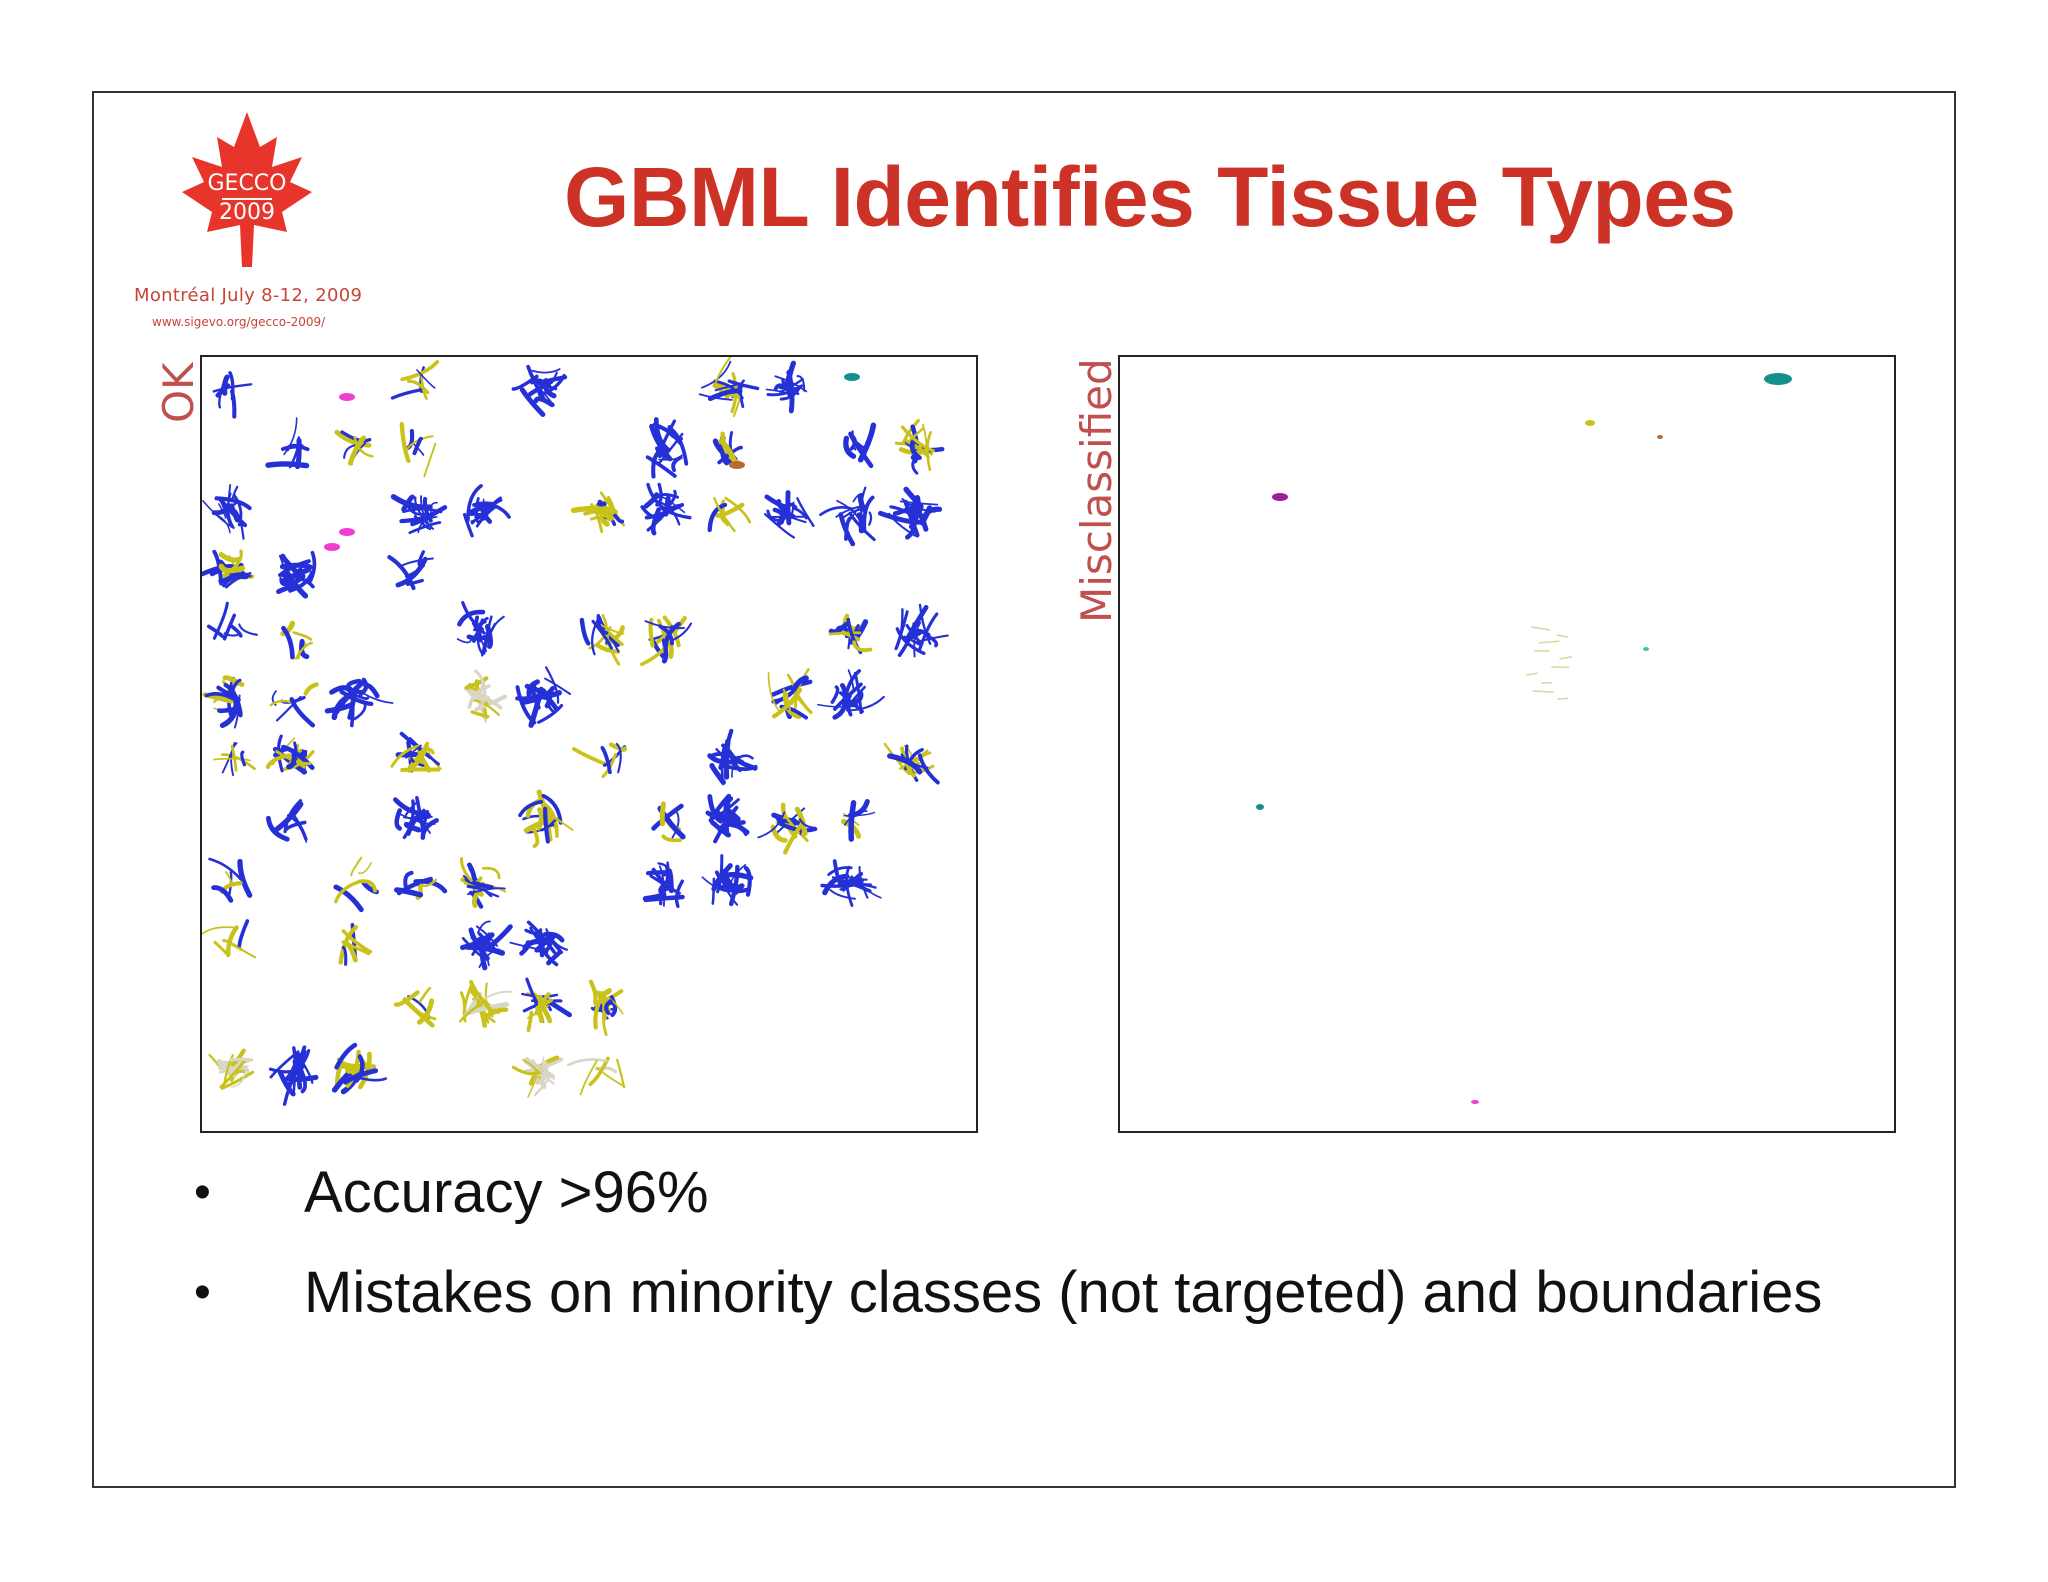 The width and height of the screenshot is (2048, 1582). I want to click on misclassified-axis-label: Misclassified, so click(1096, 490).